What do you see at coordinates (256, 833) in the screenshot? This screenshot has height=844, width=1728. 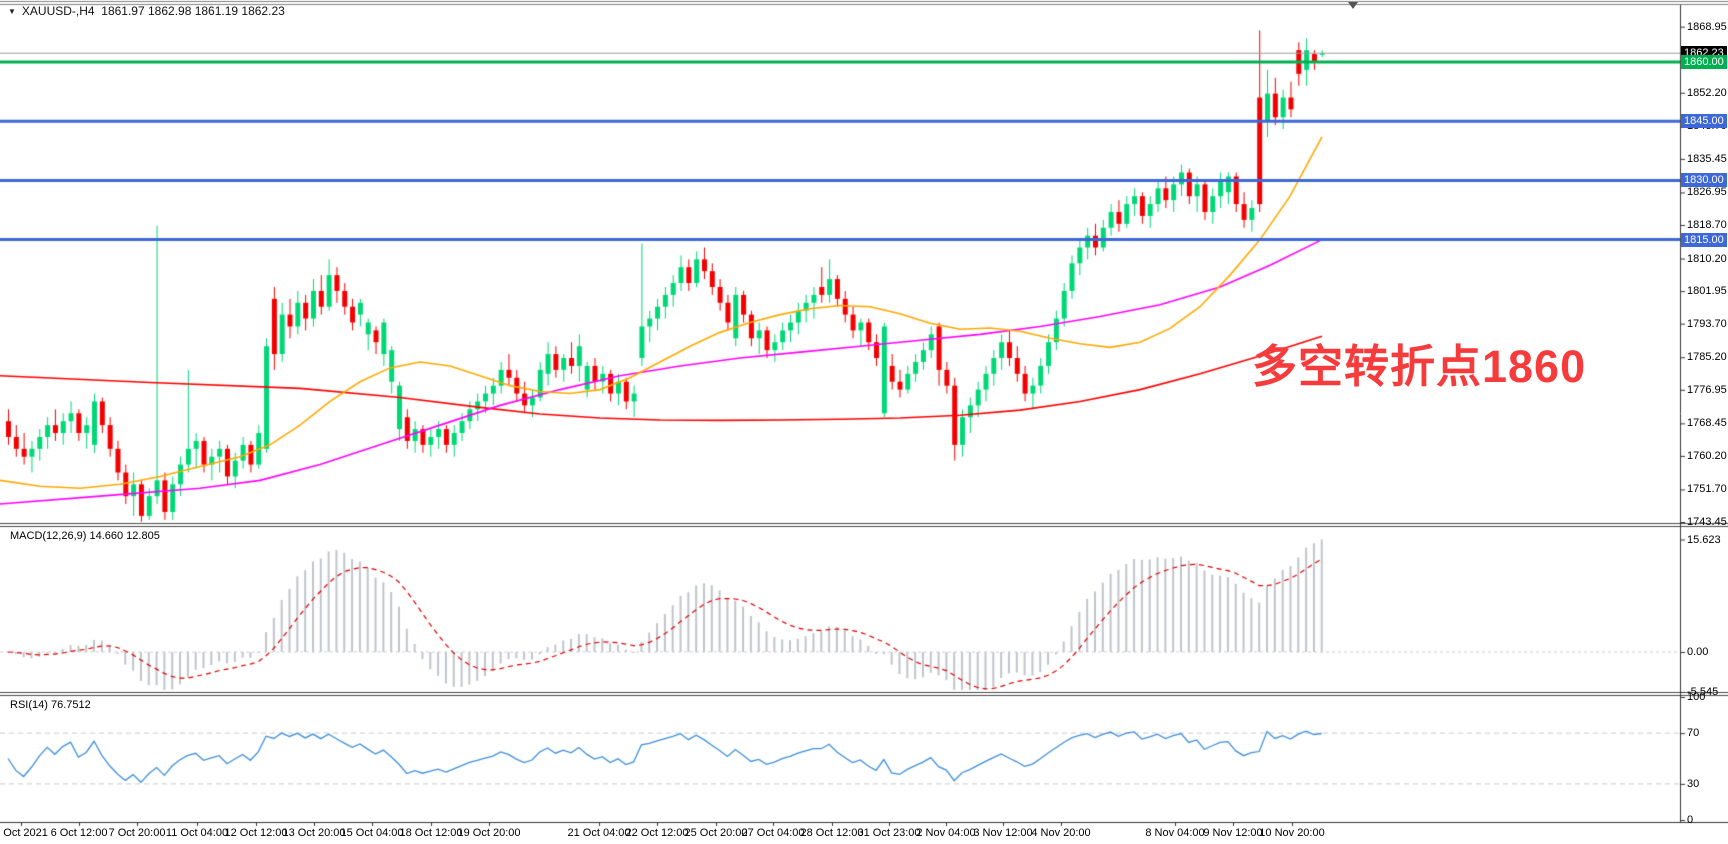 I see `time-axis-label: 12 Oct 12:00` at bounding box center [256, 833].